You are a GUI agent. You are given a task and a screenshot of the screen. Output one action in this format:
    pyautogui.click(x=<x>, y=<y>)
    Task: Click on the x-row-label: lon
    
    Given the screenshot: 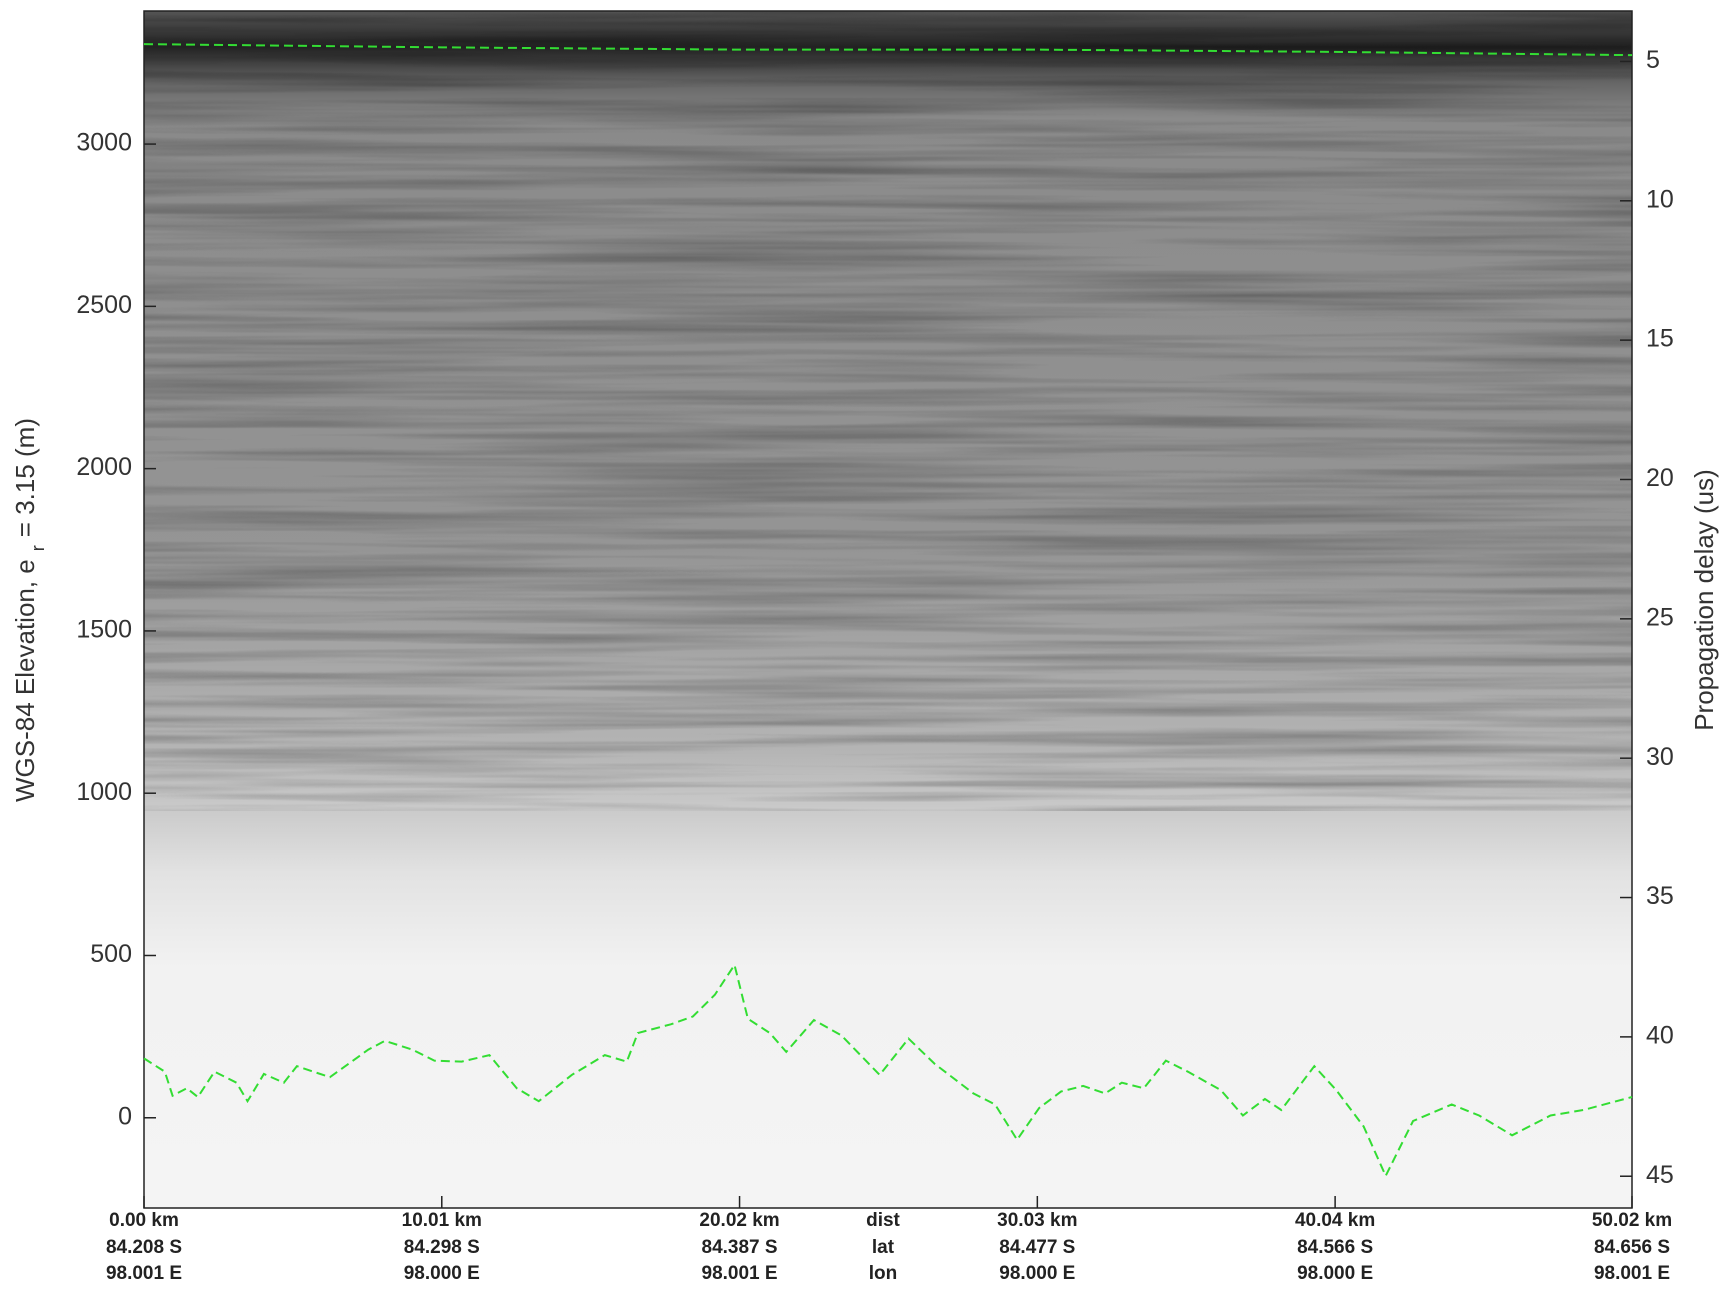 What is the action you would take?
    pyautogui.click(x=883, y=1273)
    